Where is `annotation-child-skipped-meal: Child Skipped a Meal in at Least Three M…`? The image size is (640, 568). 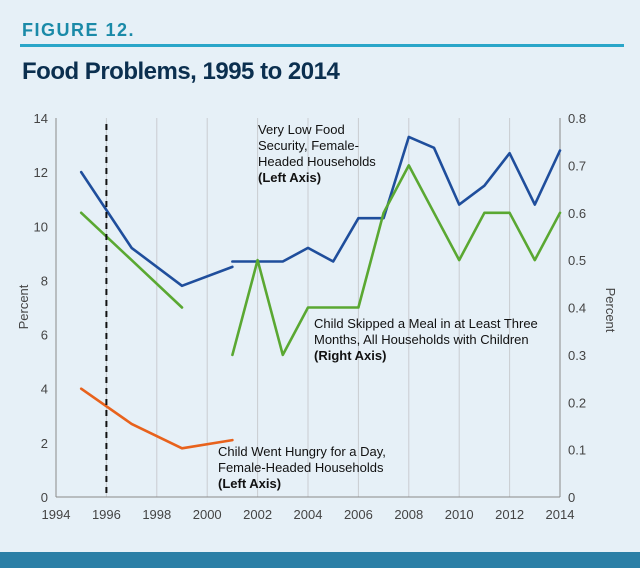 annotation-child-skipped-meal: Child Skipped a Meal in at Least Three M… is located at coordinates (427, 339).